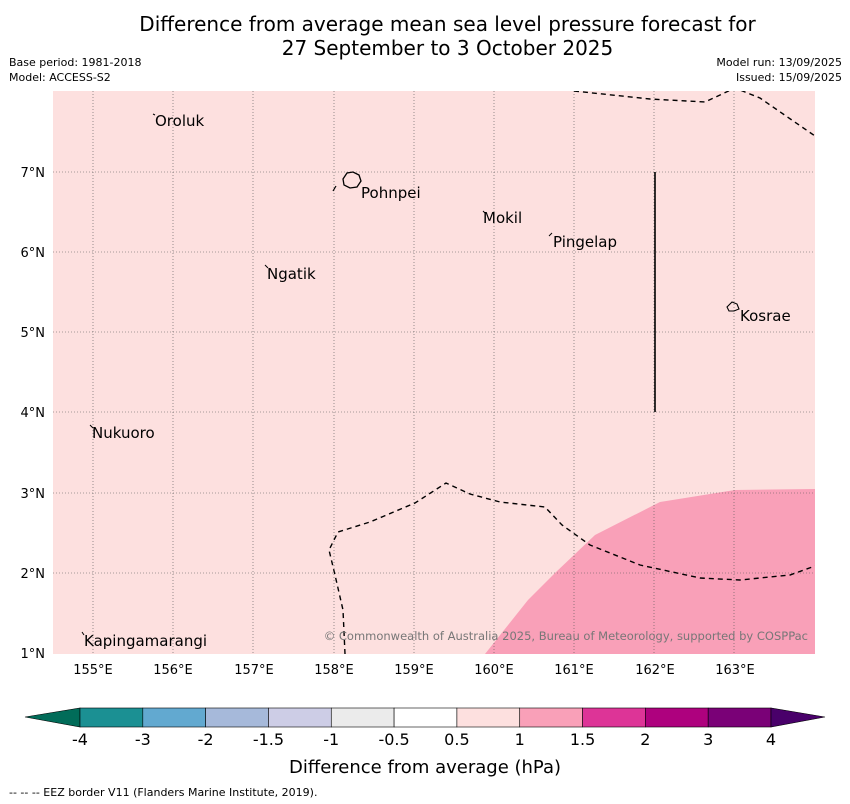 The image size is (850, 804). What do you see at coordinates (650, 571) in the screenshot?
I see `pressure-anomaly-region` at bounding box center [650, 571].